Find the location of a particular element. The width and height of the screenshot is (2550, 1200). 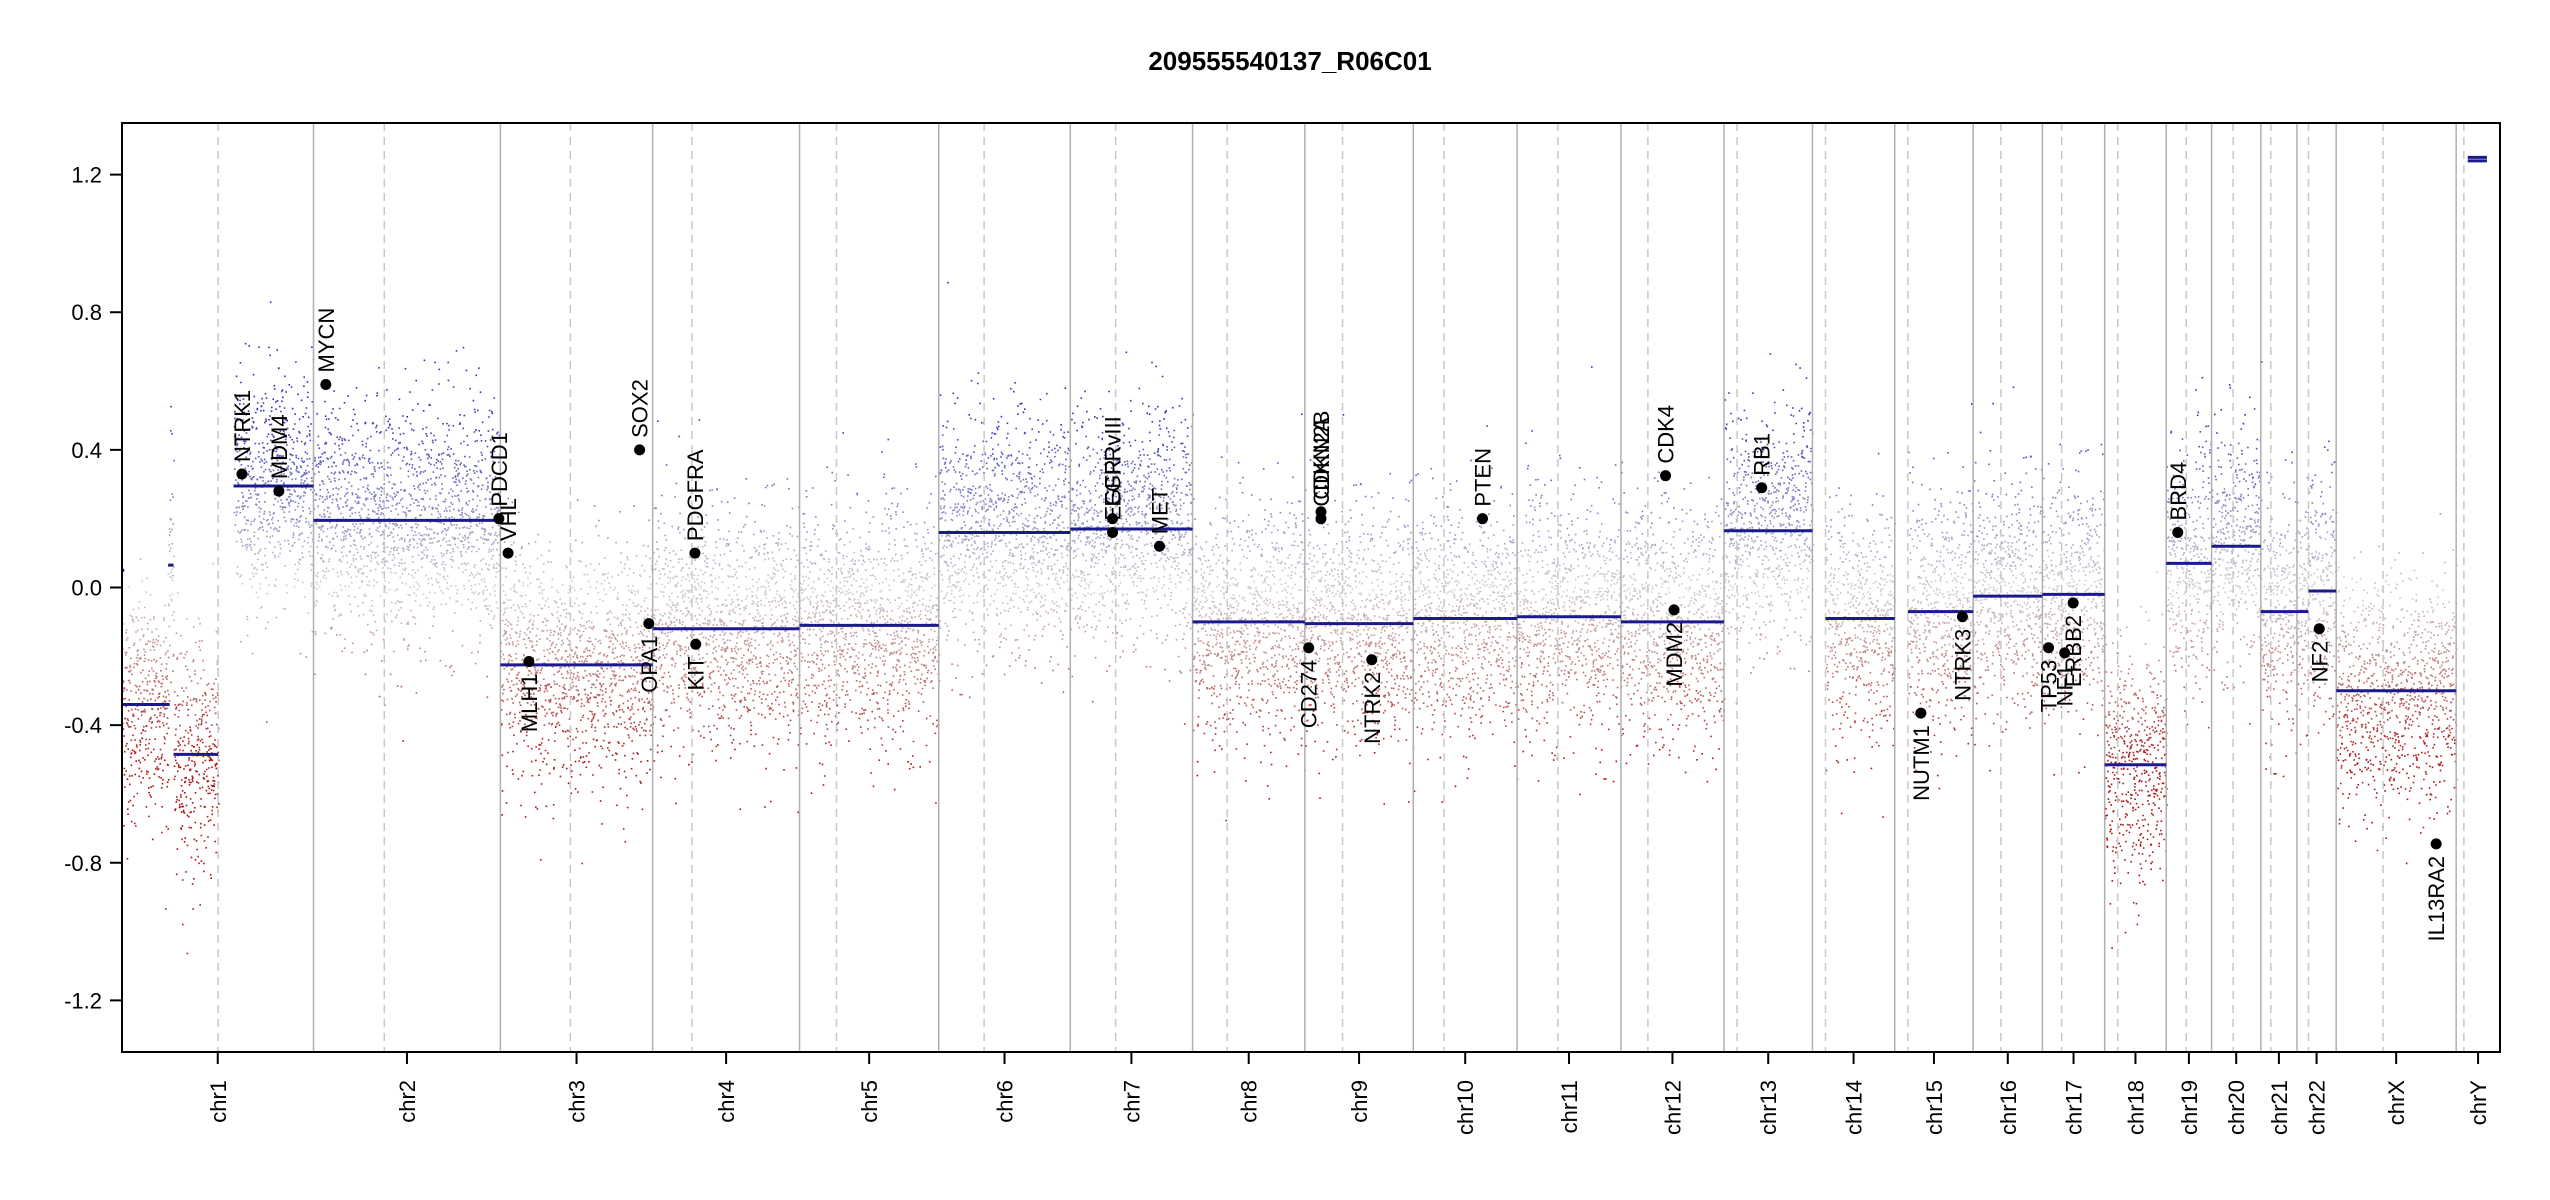

chromosome-label: chr16 is located at coordinates (2008, 1107).